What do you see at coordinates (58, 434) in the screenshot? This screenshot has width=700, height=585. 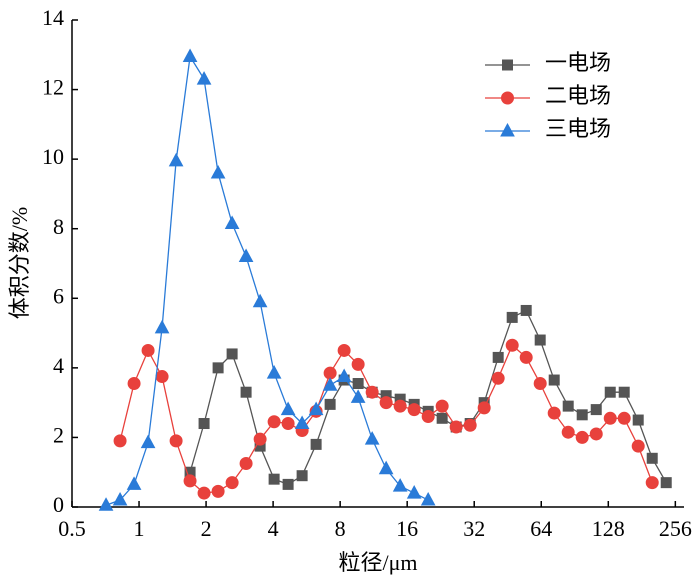 I see `y-tick-label: 2` at bounding box center [58, 434].